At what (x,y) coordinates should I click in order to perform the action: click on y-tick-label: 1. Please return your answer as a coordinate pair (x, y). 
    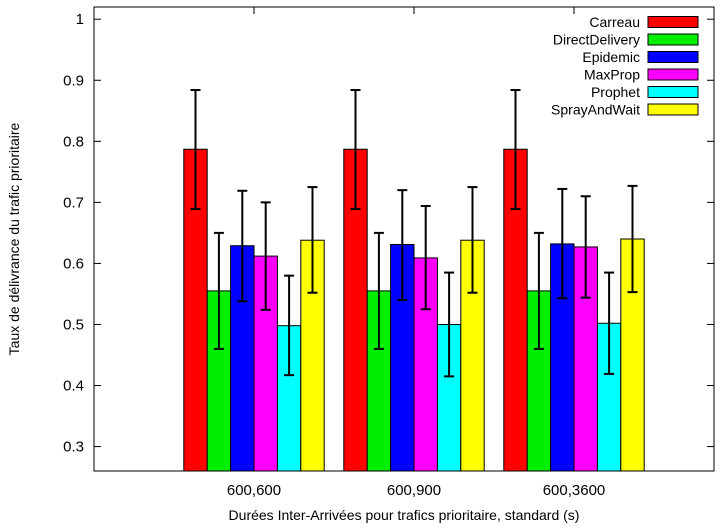
    Looking at the image, I should click on (80, 19).